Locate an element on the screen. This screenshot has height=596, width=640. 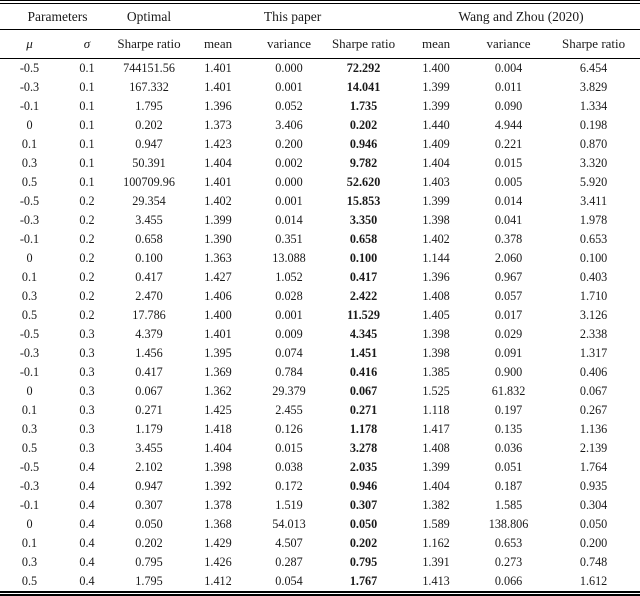
table-cell: 1.427 is located at coordinates (218, 277).